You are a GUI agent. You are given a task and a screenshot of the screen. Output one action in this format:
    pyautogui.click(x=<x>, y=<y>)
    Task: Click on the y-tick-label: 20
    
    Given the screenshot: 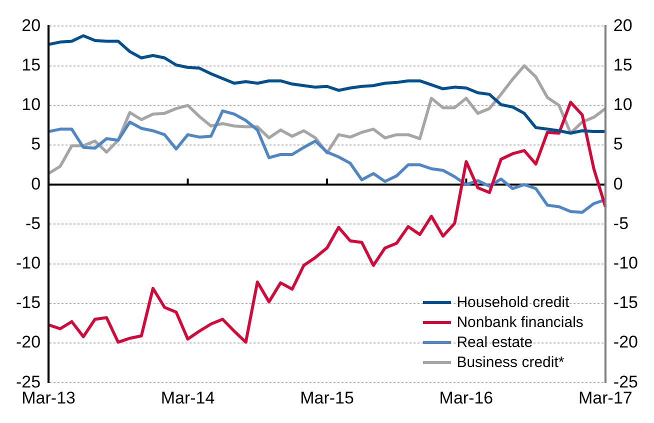 What is the action you would take?
    pyautogui.click(x=31, y=25)
    